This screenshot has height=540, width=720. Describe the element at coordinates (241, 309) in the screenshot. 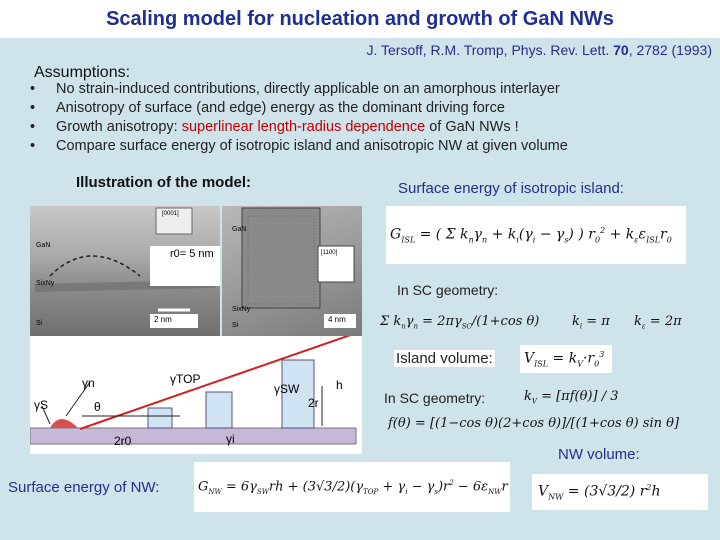

I see `label-sin-2: SixNy` at that location.